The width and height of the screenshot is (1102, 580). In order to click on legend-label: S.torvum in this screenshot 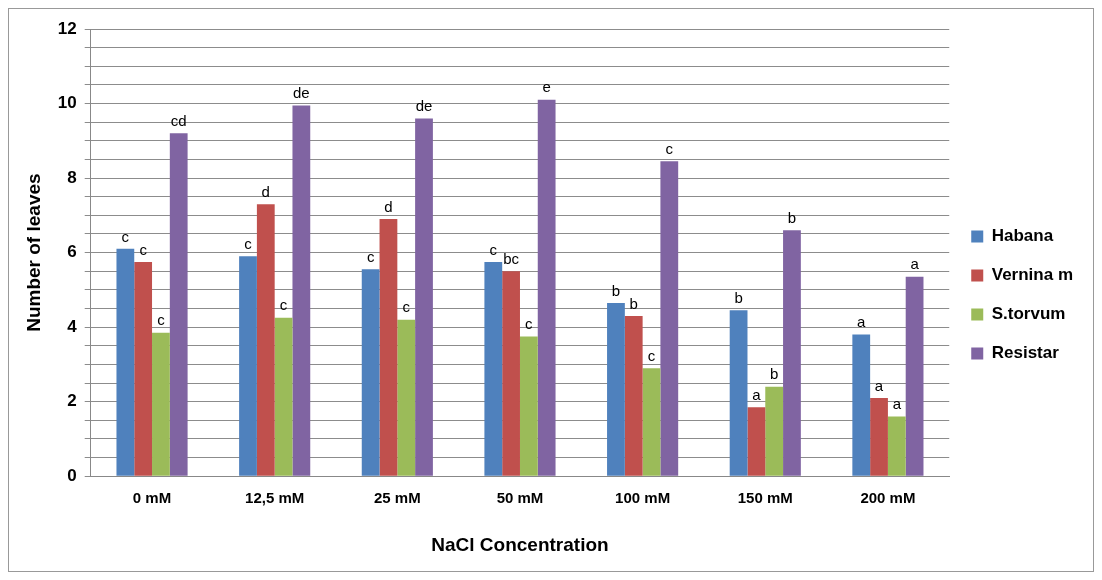, I will do `click(1028, 314)`.